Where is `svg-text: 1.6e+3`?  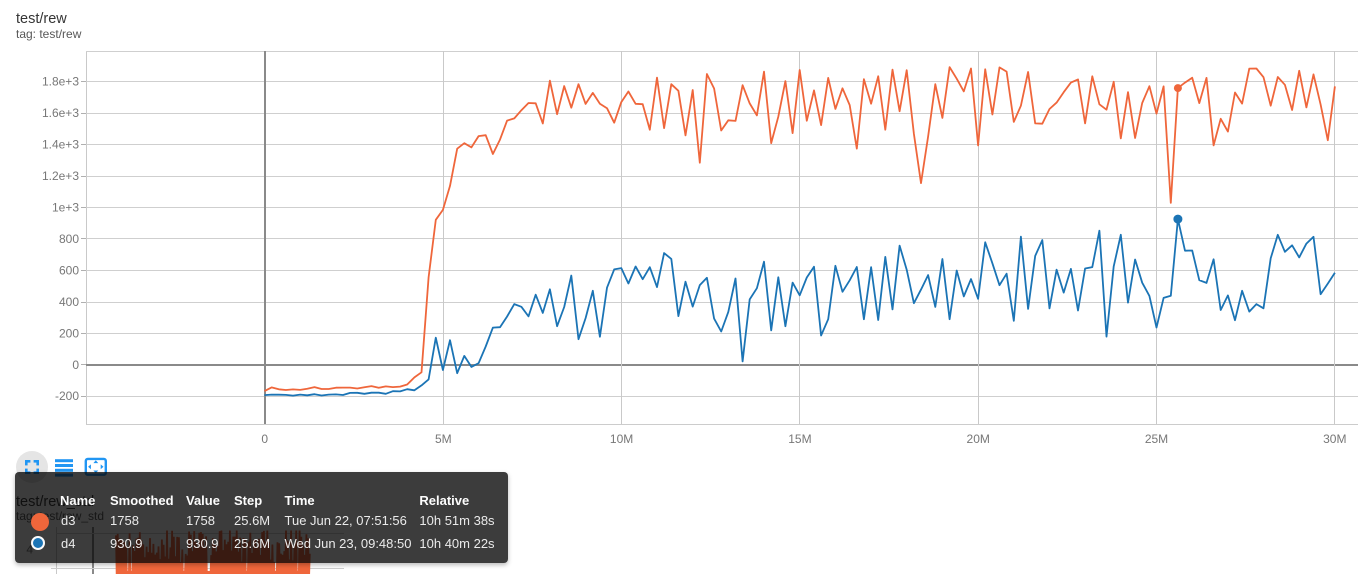
svg-text: 1.6e+3 is located at coordinates (60, 113).